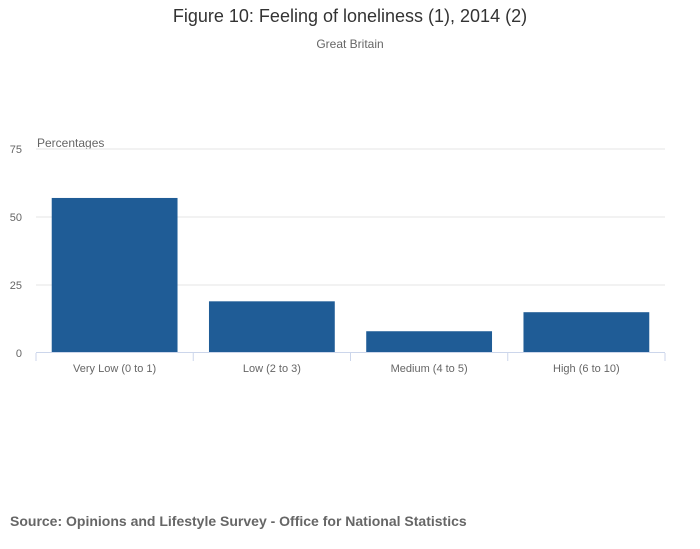  Describe the element at coordinates (19, 354) in the screenshot. I see `y-tick-label: 0` at that location.